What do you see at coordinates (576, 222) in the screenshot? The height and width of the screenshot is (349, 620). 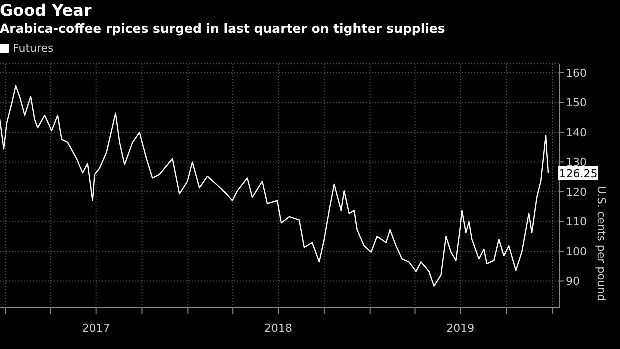 I see `y-tick-label: 110` at bounding box center [576, 222].